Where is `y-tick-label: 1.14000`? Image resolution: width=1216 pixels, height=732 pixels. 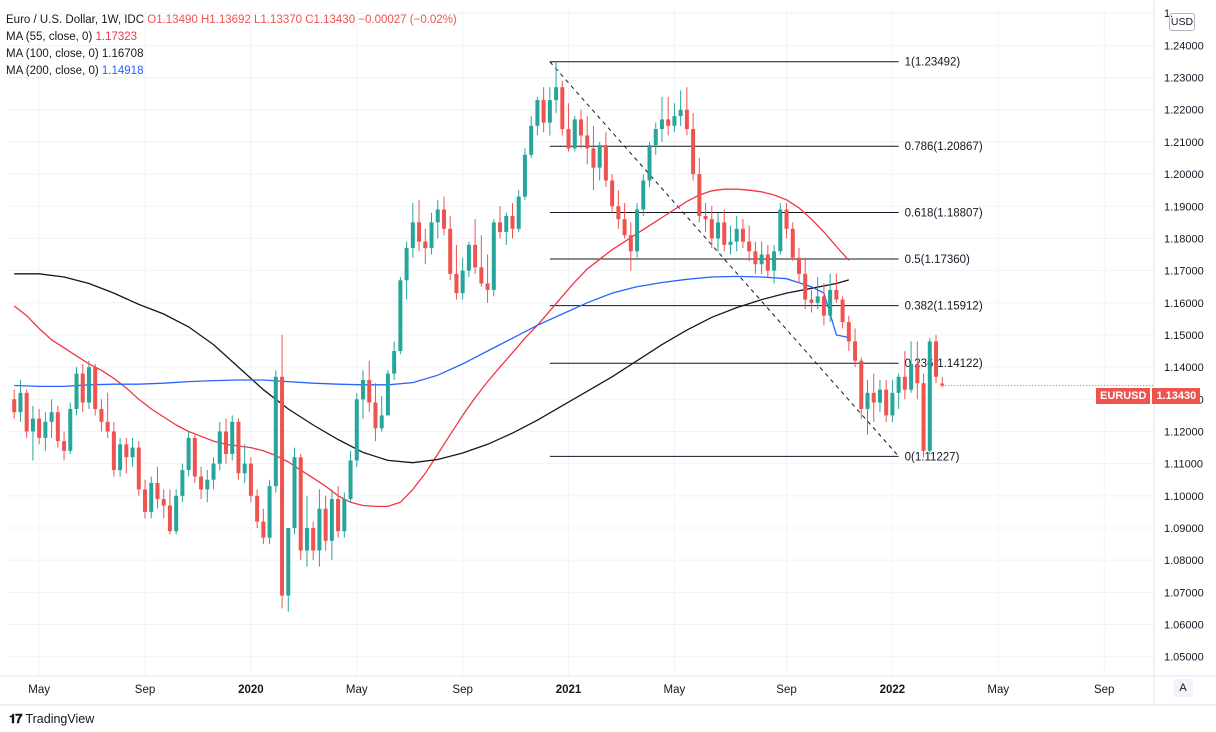
y-tick-label: 1.14000 is located at coordinates (1184, 368).